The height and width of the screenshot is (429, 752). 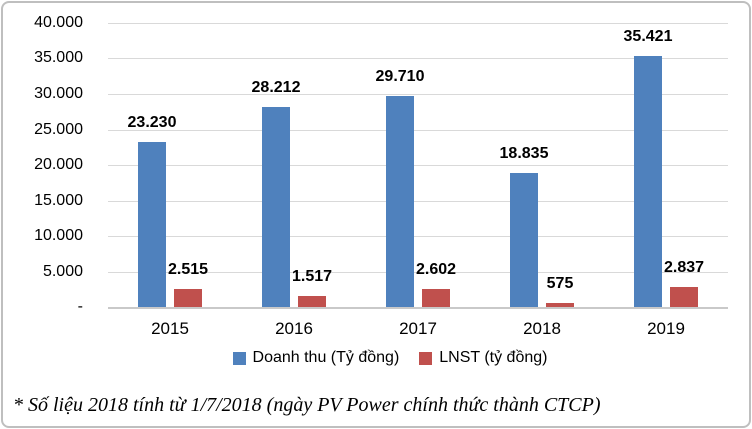 What do you see at coordinates (400, 76) in the screenshot?
I see `bar-value-label-doanh-thu-2017: 29.710` at bounding box center [400, 76].